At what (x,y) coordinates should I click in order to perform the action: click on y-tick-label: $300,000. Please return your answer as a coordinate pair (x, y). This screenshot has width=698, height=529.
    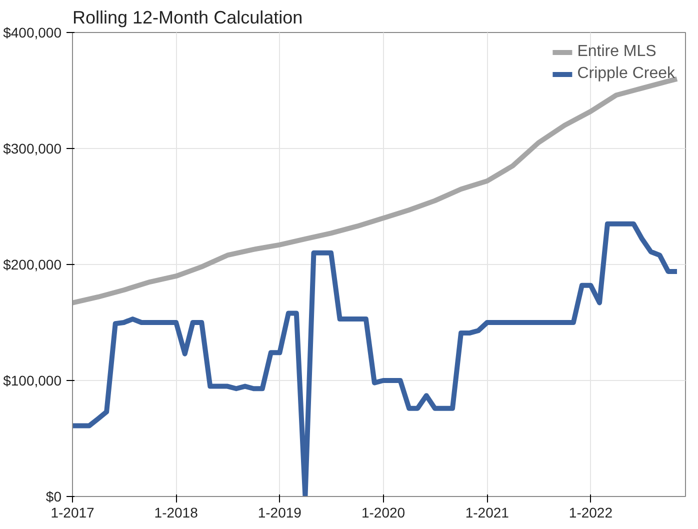
    Looking at the image, I should click on (32, 148).